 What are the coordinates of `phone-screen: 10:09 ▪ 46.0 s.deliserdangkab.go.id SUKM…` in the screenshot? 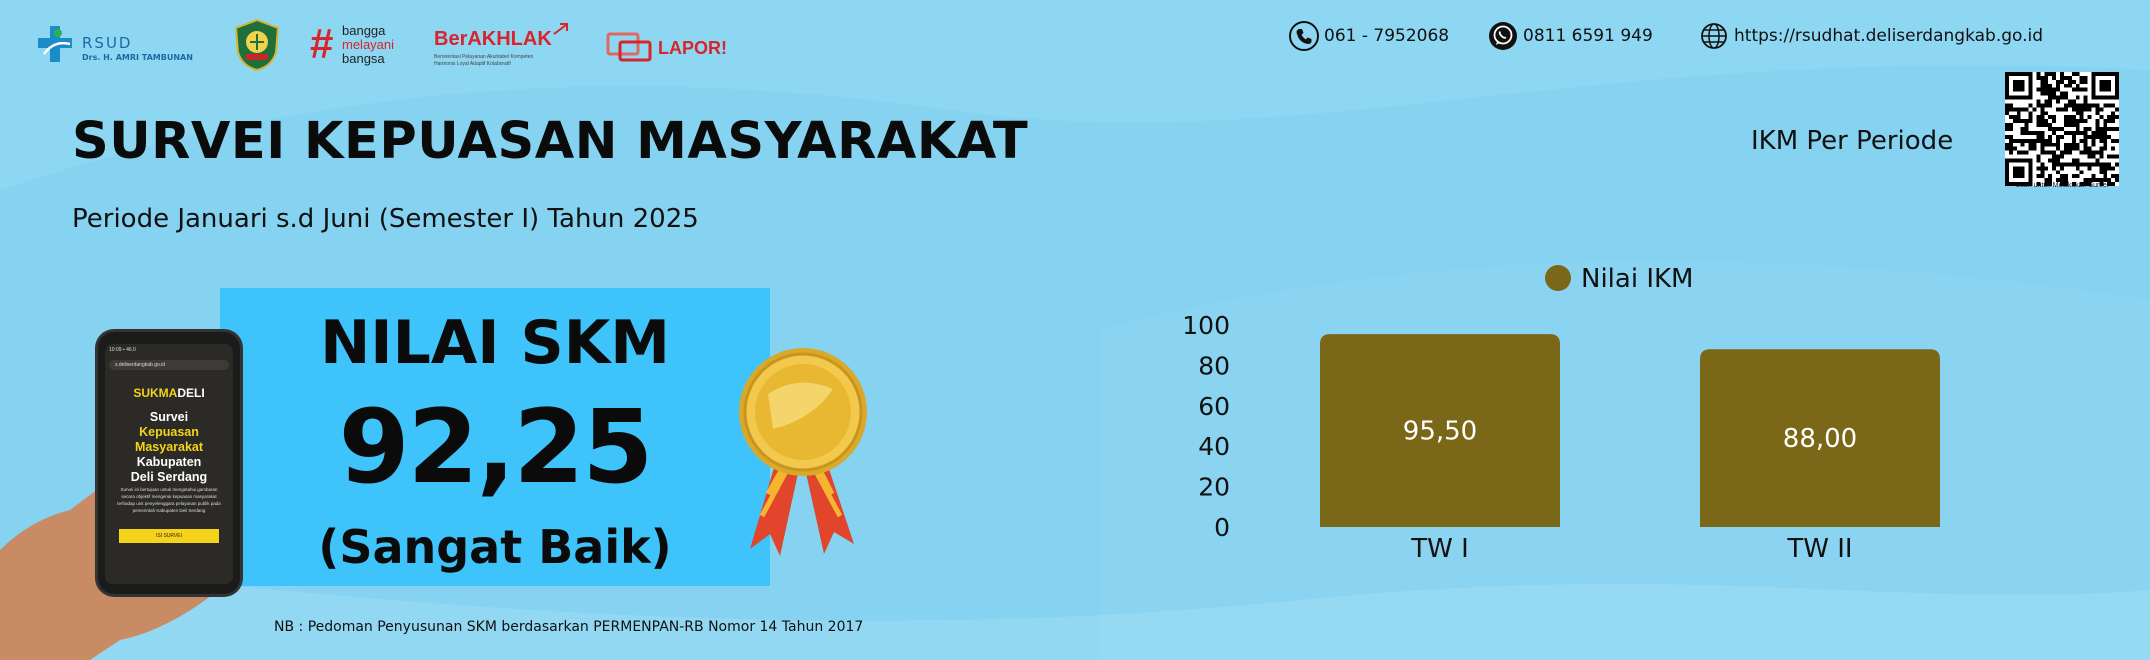 It's located at (169, 464).